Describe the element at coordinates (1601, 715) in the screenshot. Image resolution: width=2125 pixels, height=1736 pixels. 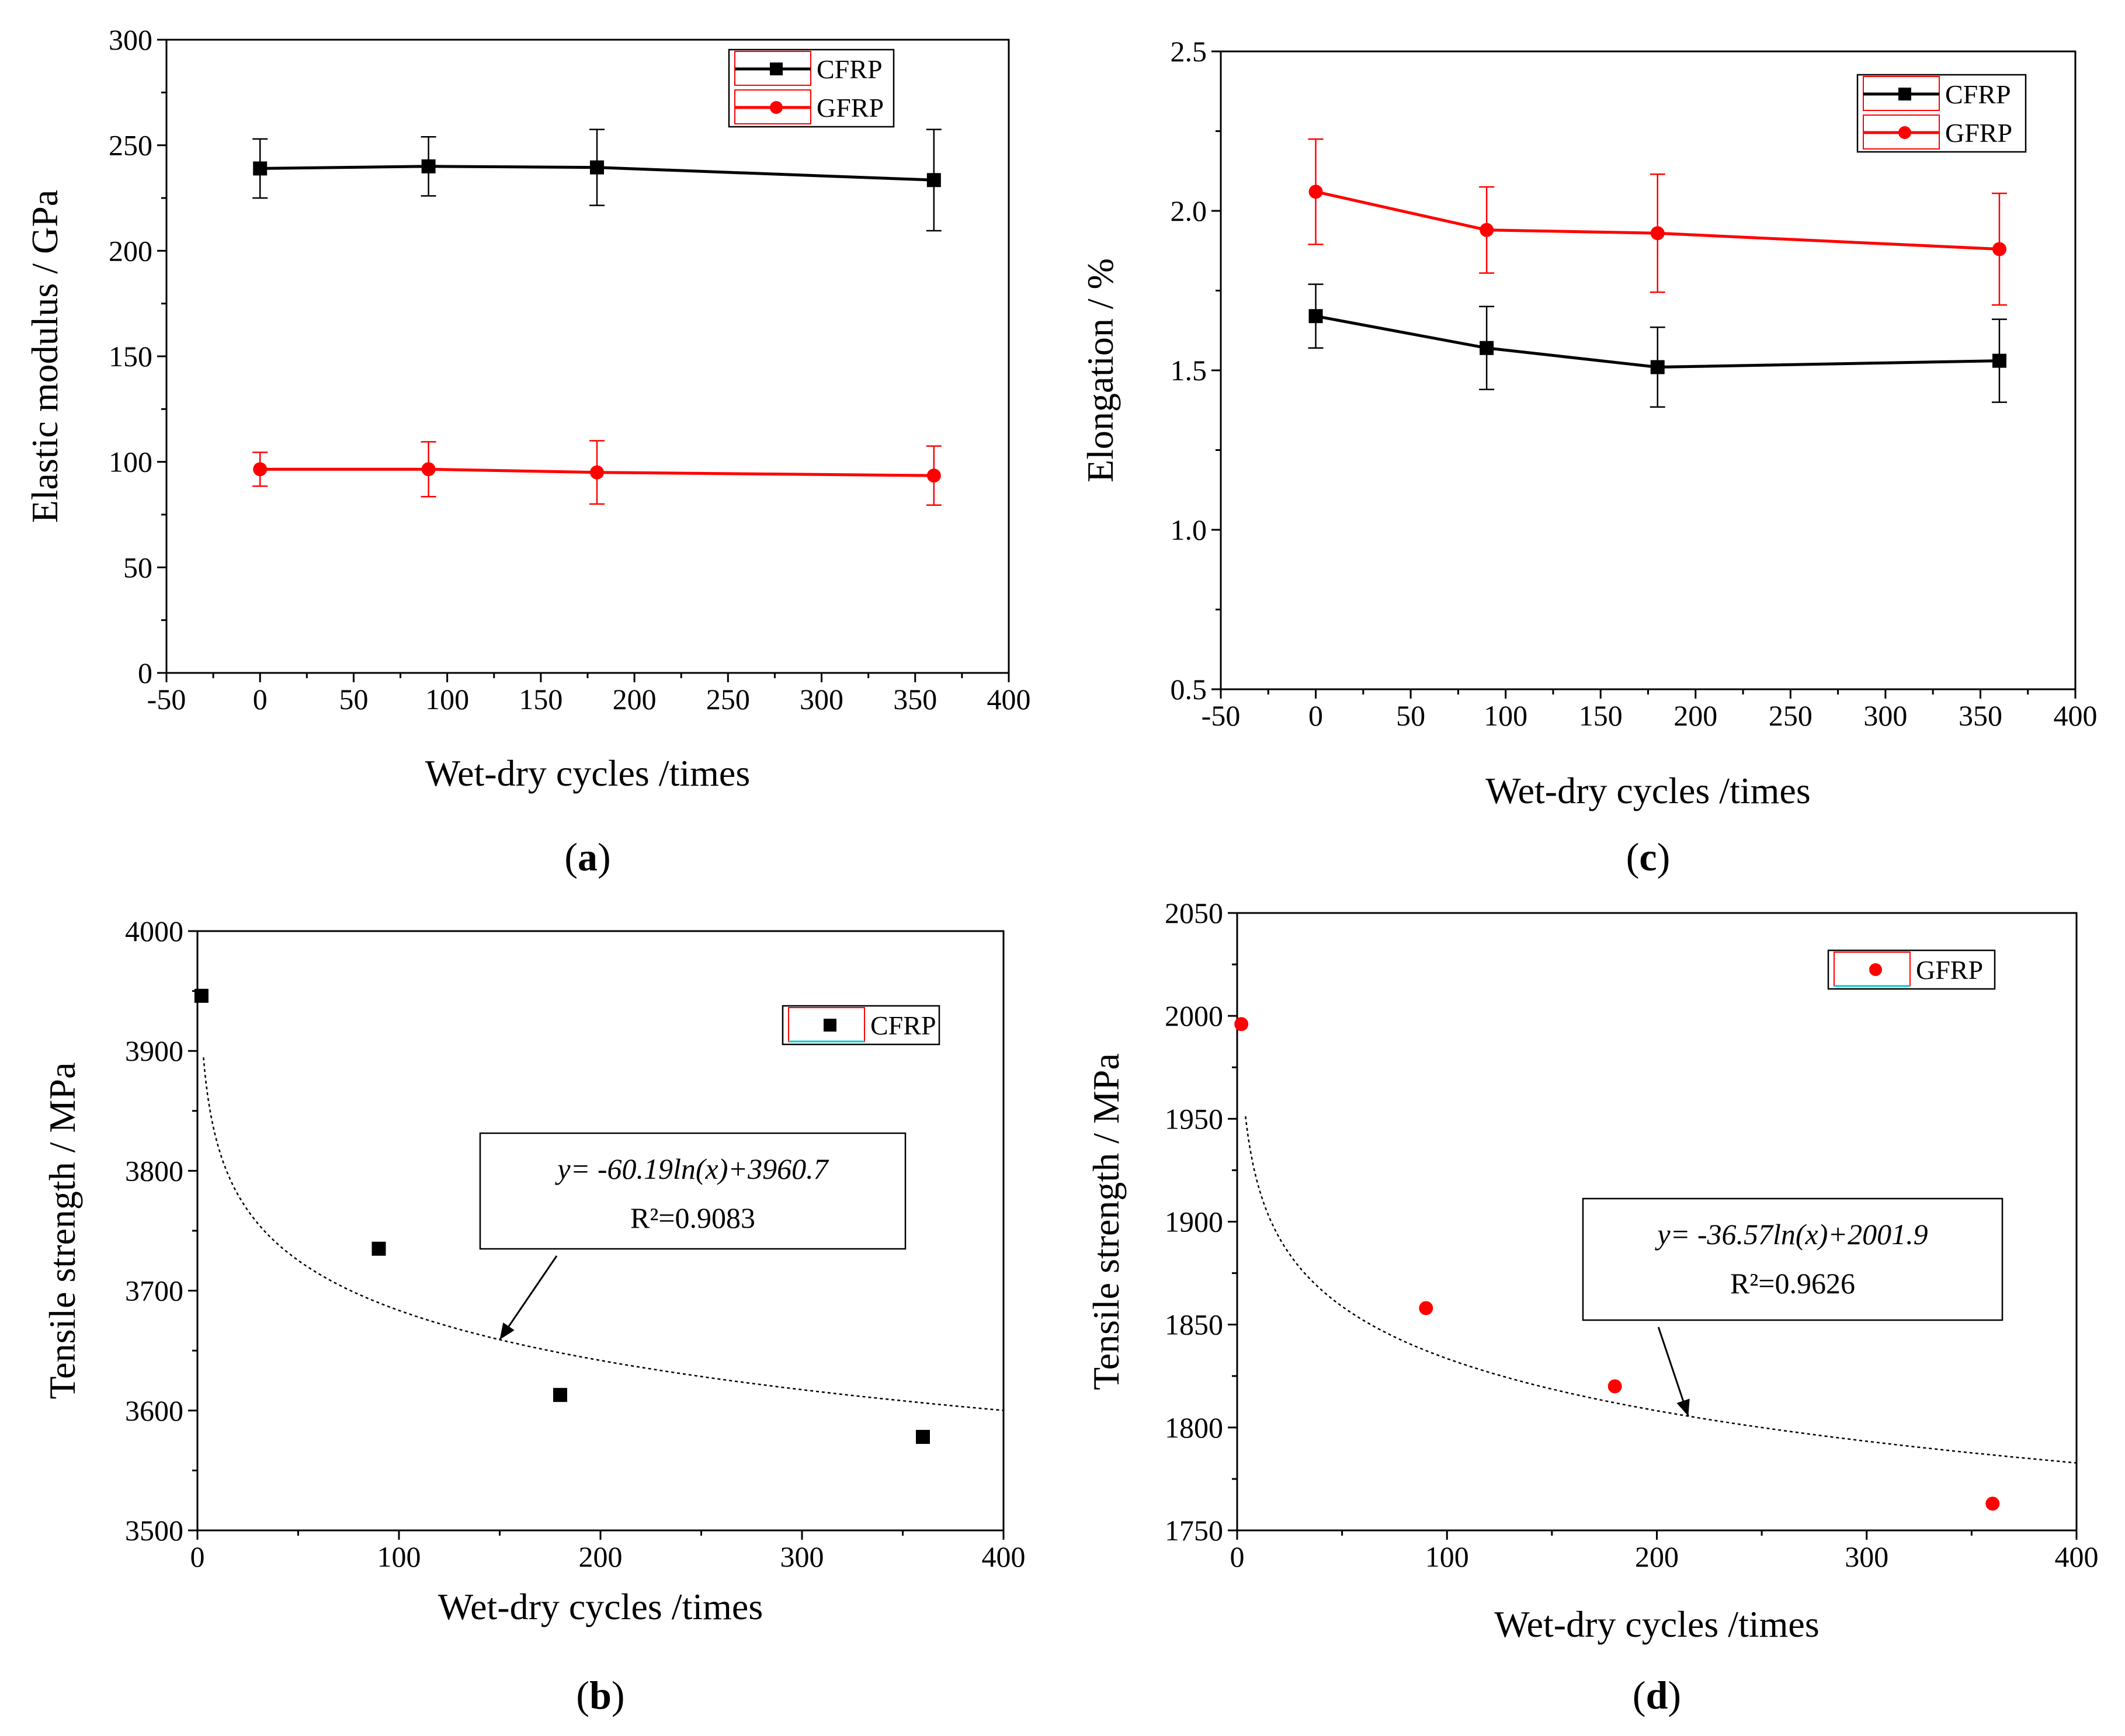
I see `x-tick-label: 150` at that location.